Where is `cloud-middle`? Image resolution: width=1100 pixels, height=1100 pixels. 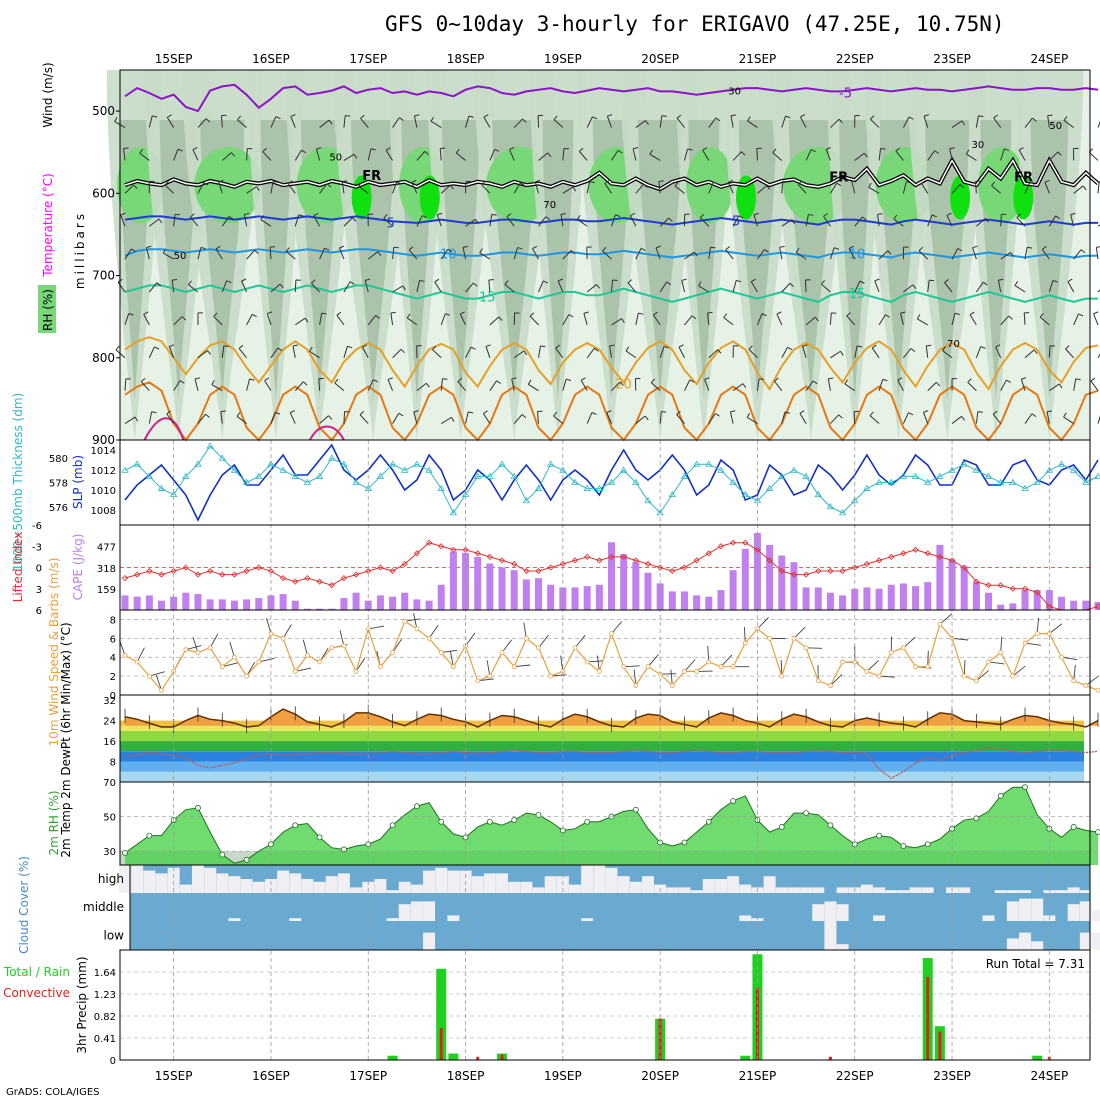
cloud-middle is located at coordinates (1096, 915).